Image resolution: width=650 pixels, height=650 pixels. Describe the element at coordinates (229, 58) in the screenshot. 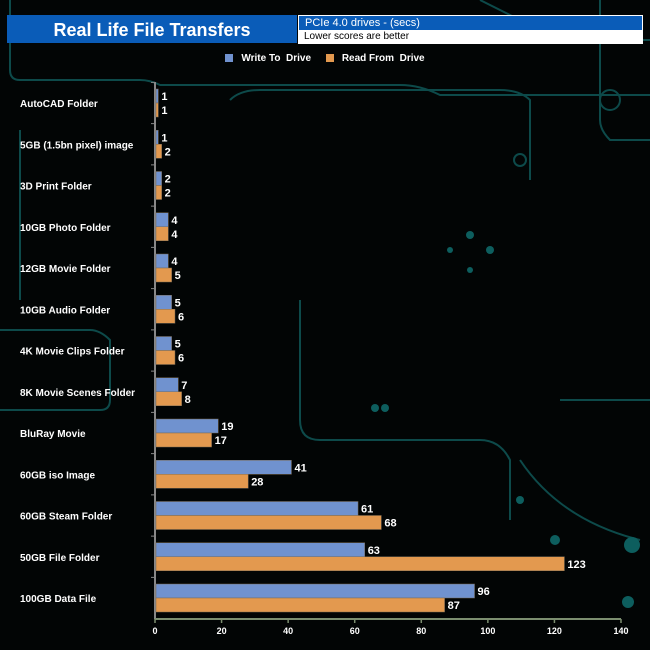

I see `legend-swatch-write` at that location.